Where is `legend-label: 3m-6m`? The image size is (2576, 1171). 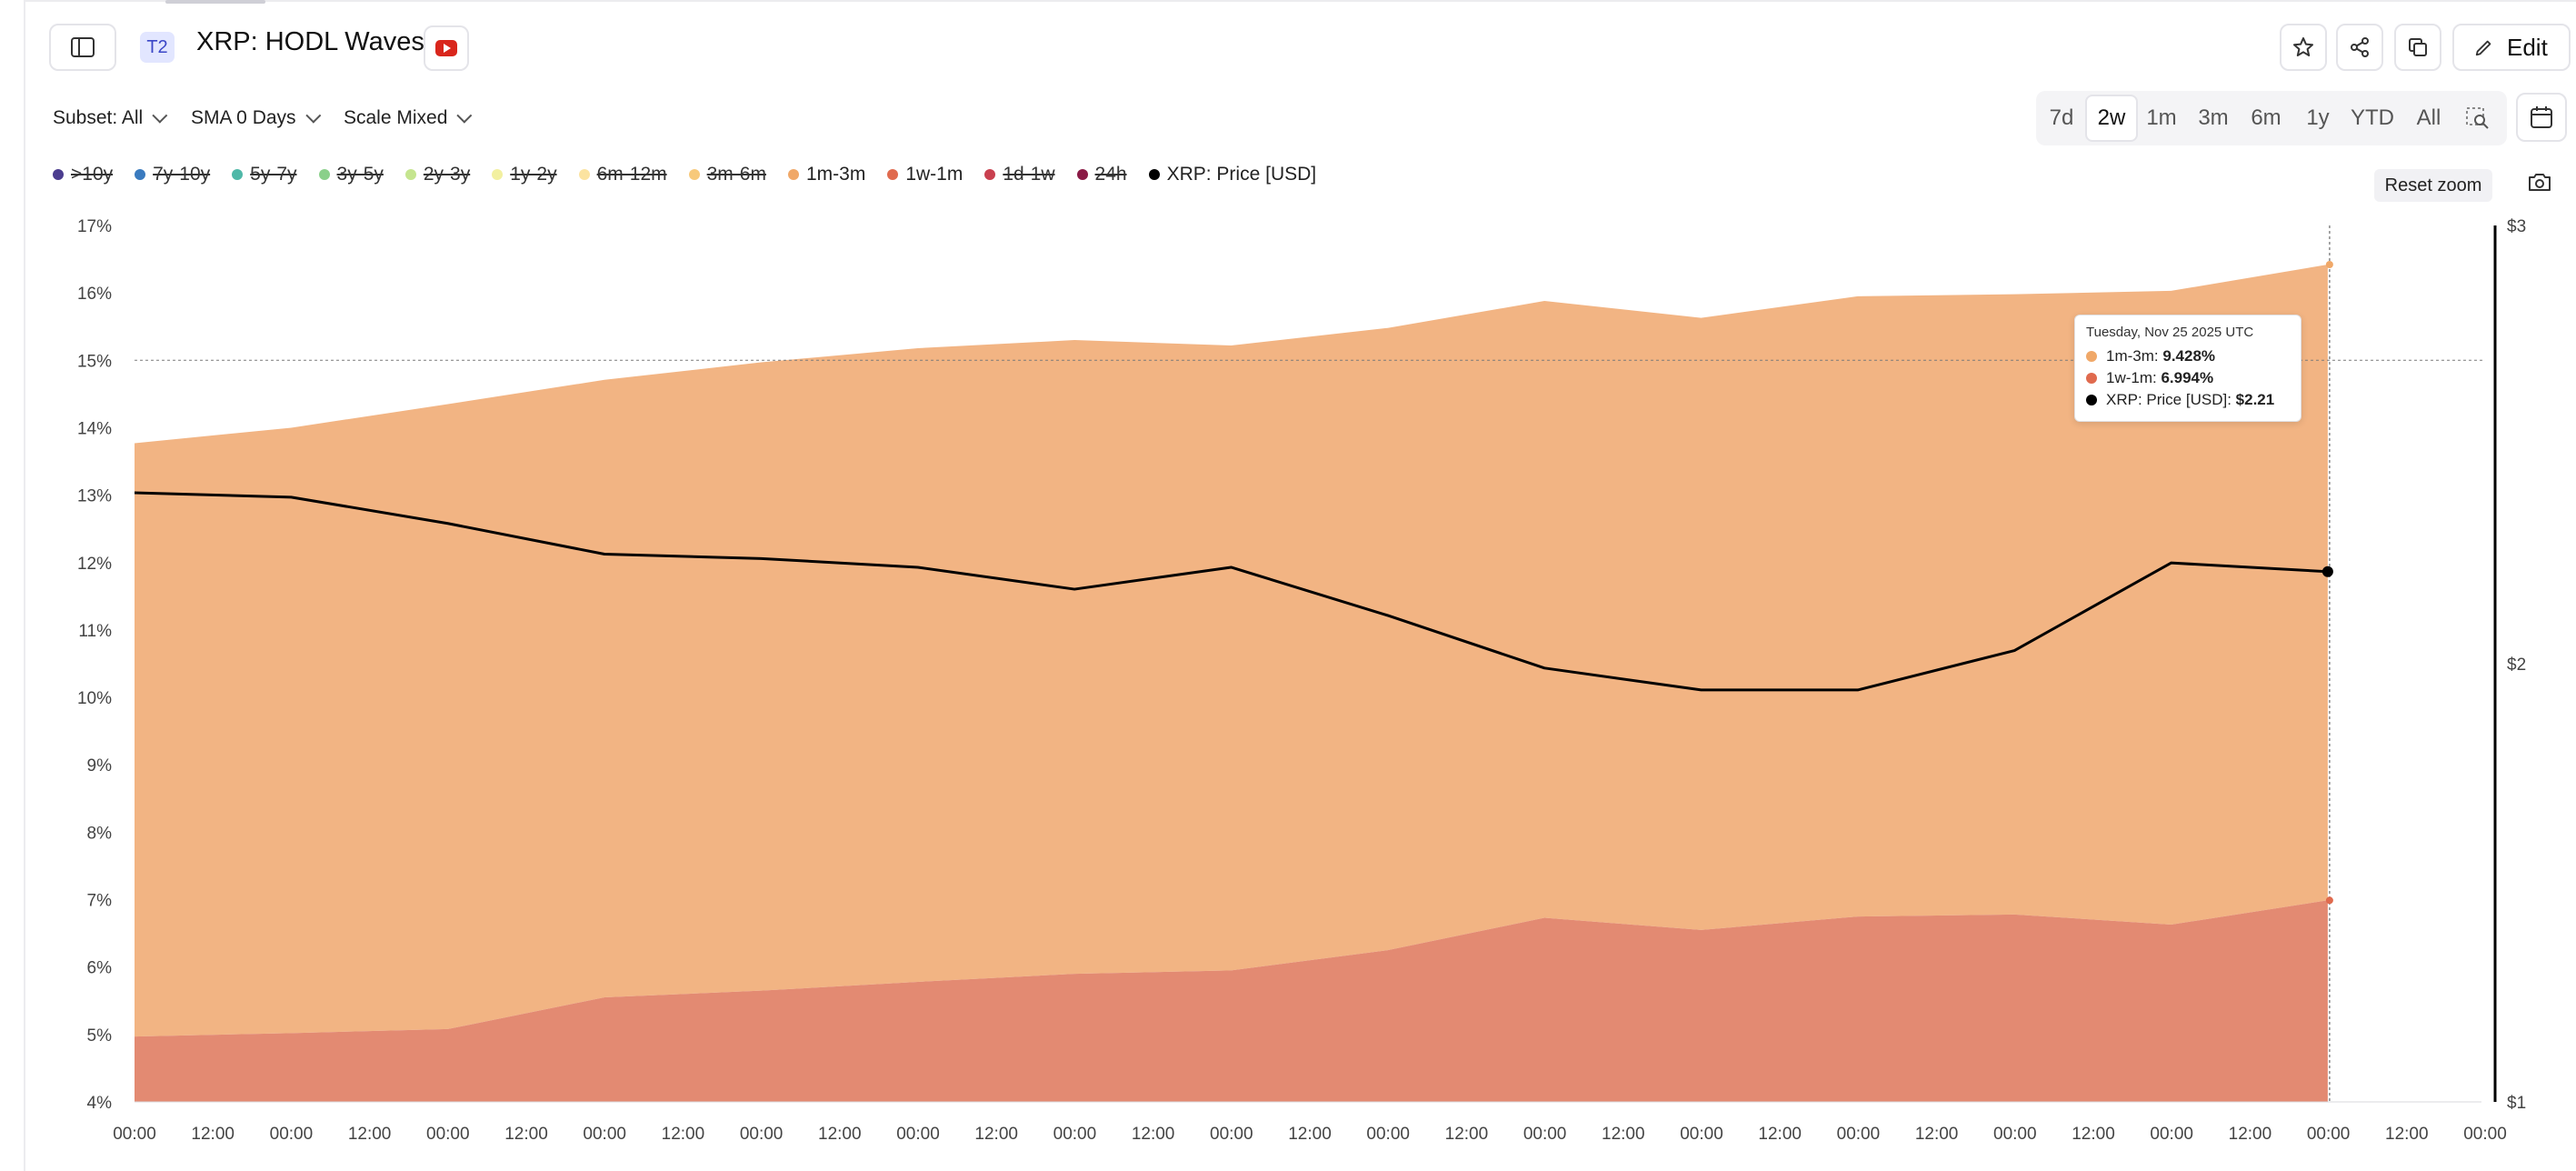
legend-label: 3m-6m is located at coordinates (736, 174).